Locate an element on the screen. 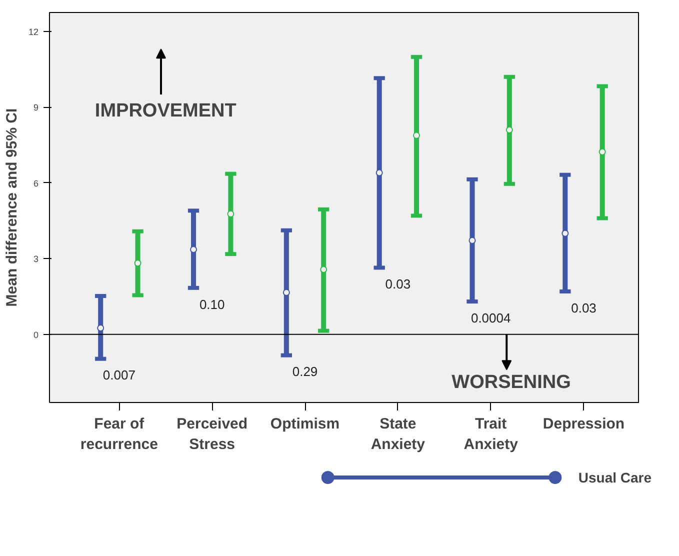 The height and width of the screenshot is (556, 679). y-tick-label: 6 is located at coordinates (36, 183).